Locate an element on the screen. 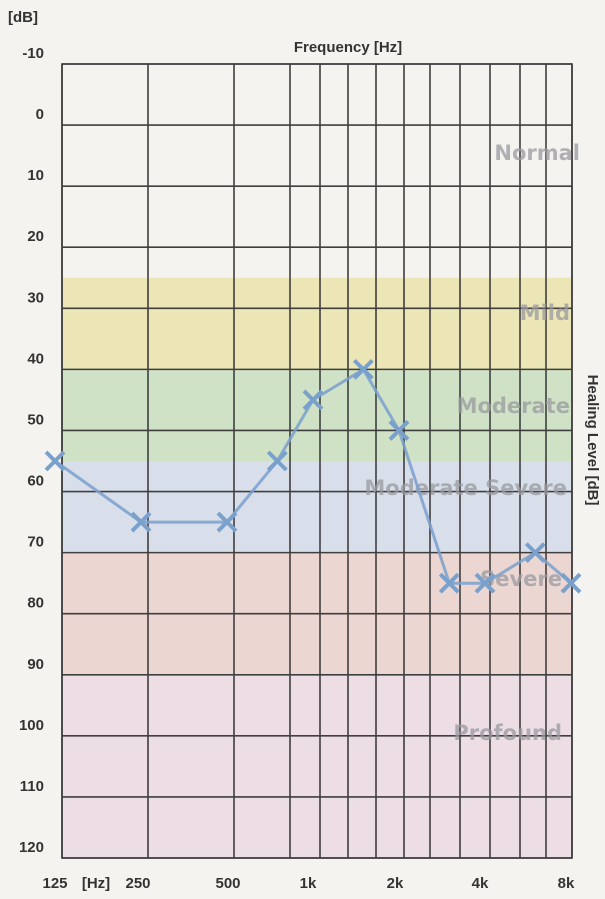  severity-band-label-0: Normal is located at coordinates (537, 153).